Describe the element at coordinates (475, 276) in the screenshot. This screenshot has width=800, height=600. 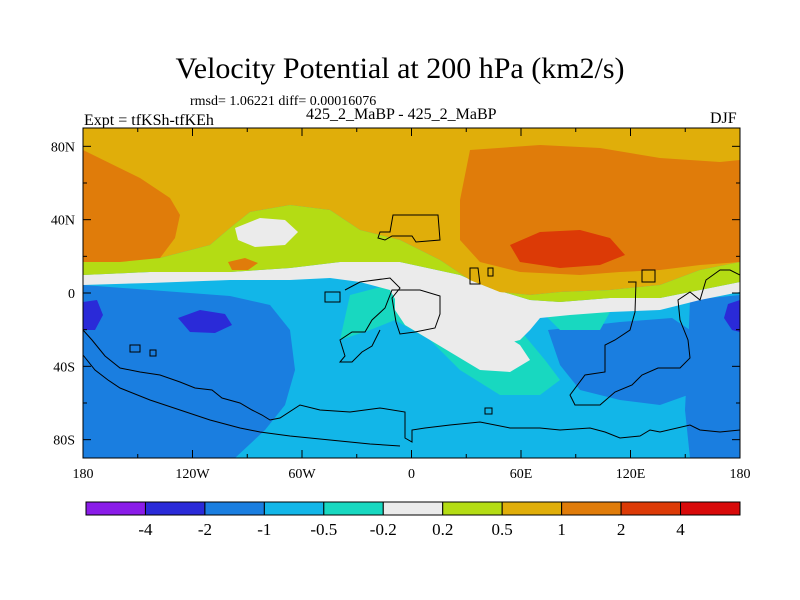
I see `coastline-arabia` at that location.